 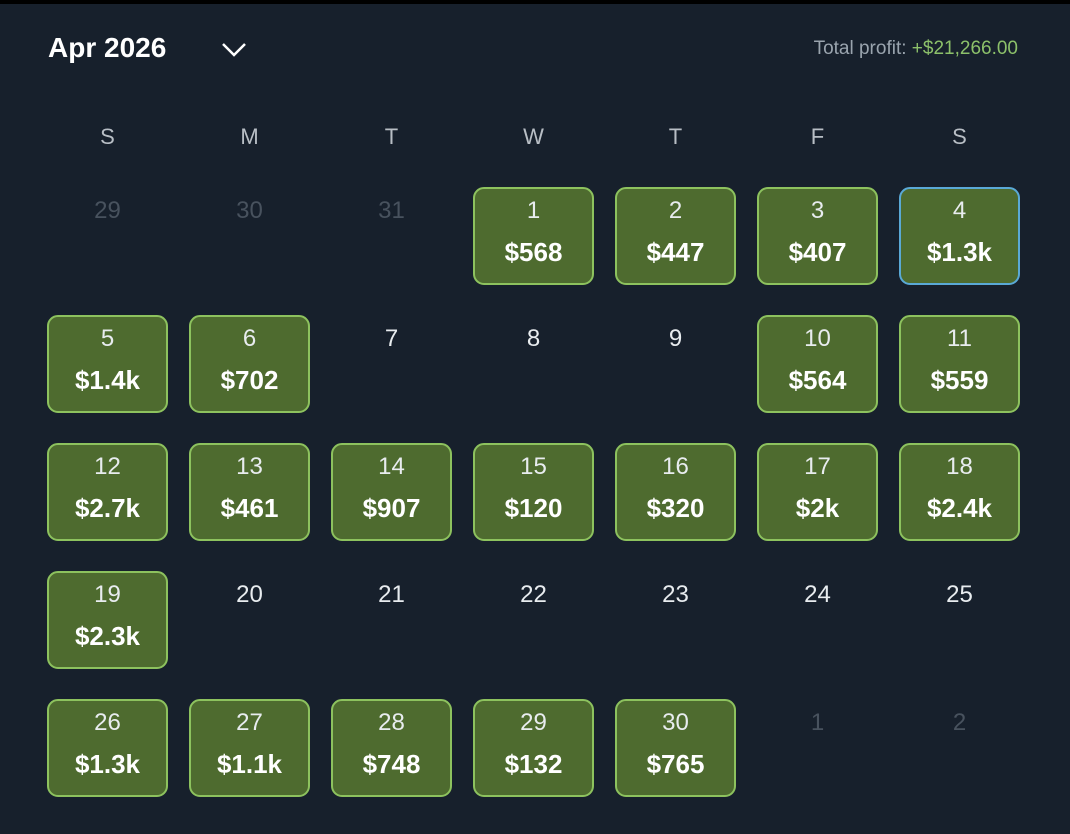 What do you see at coordinates (817, 380) in the screenshot?
I see `day-profit: $564` at bounding box center [817, 380].